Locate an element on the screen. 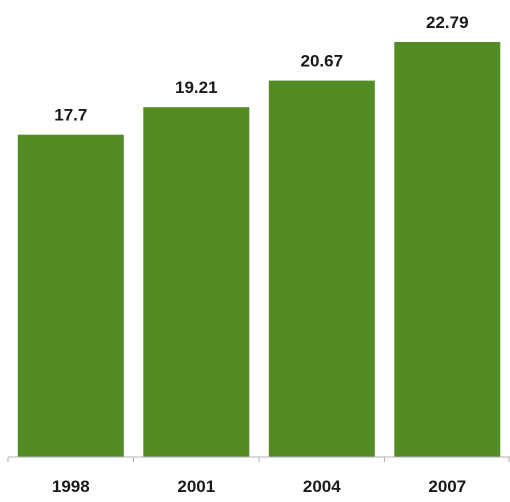 The image size is (510, 502). bar-value-label-1998: 17.7 is located at coordinates (70, 115).